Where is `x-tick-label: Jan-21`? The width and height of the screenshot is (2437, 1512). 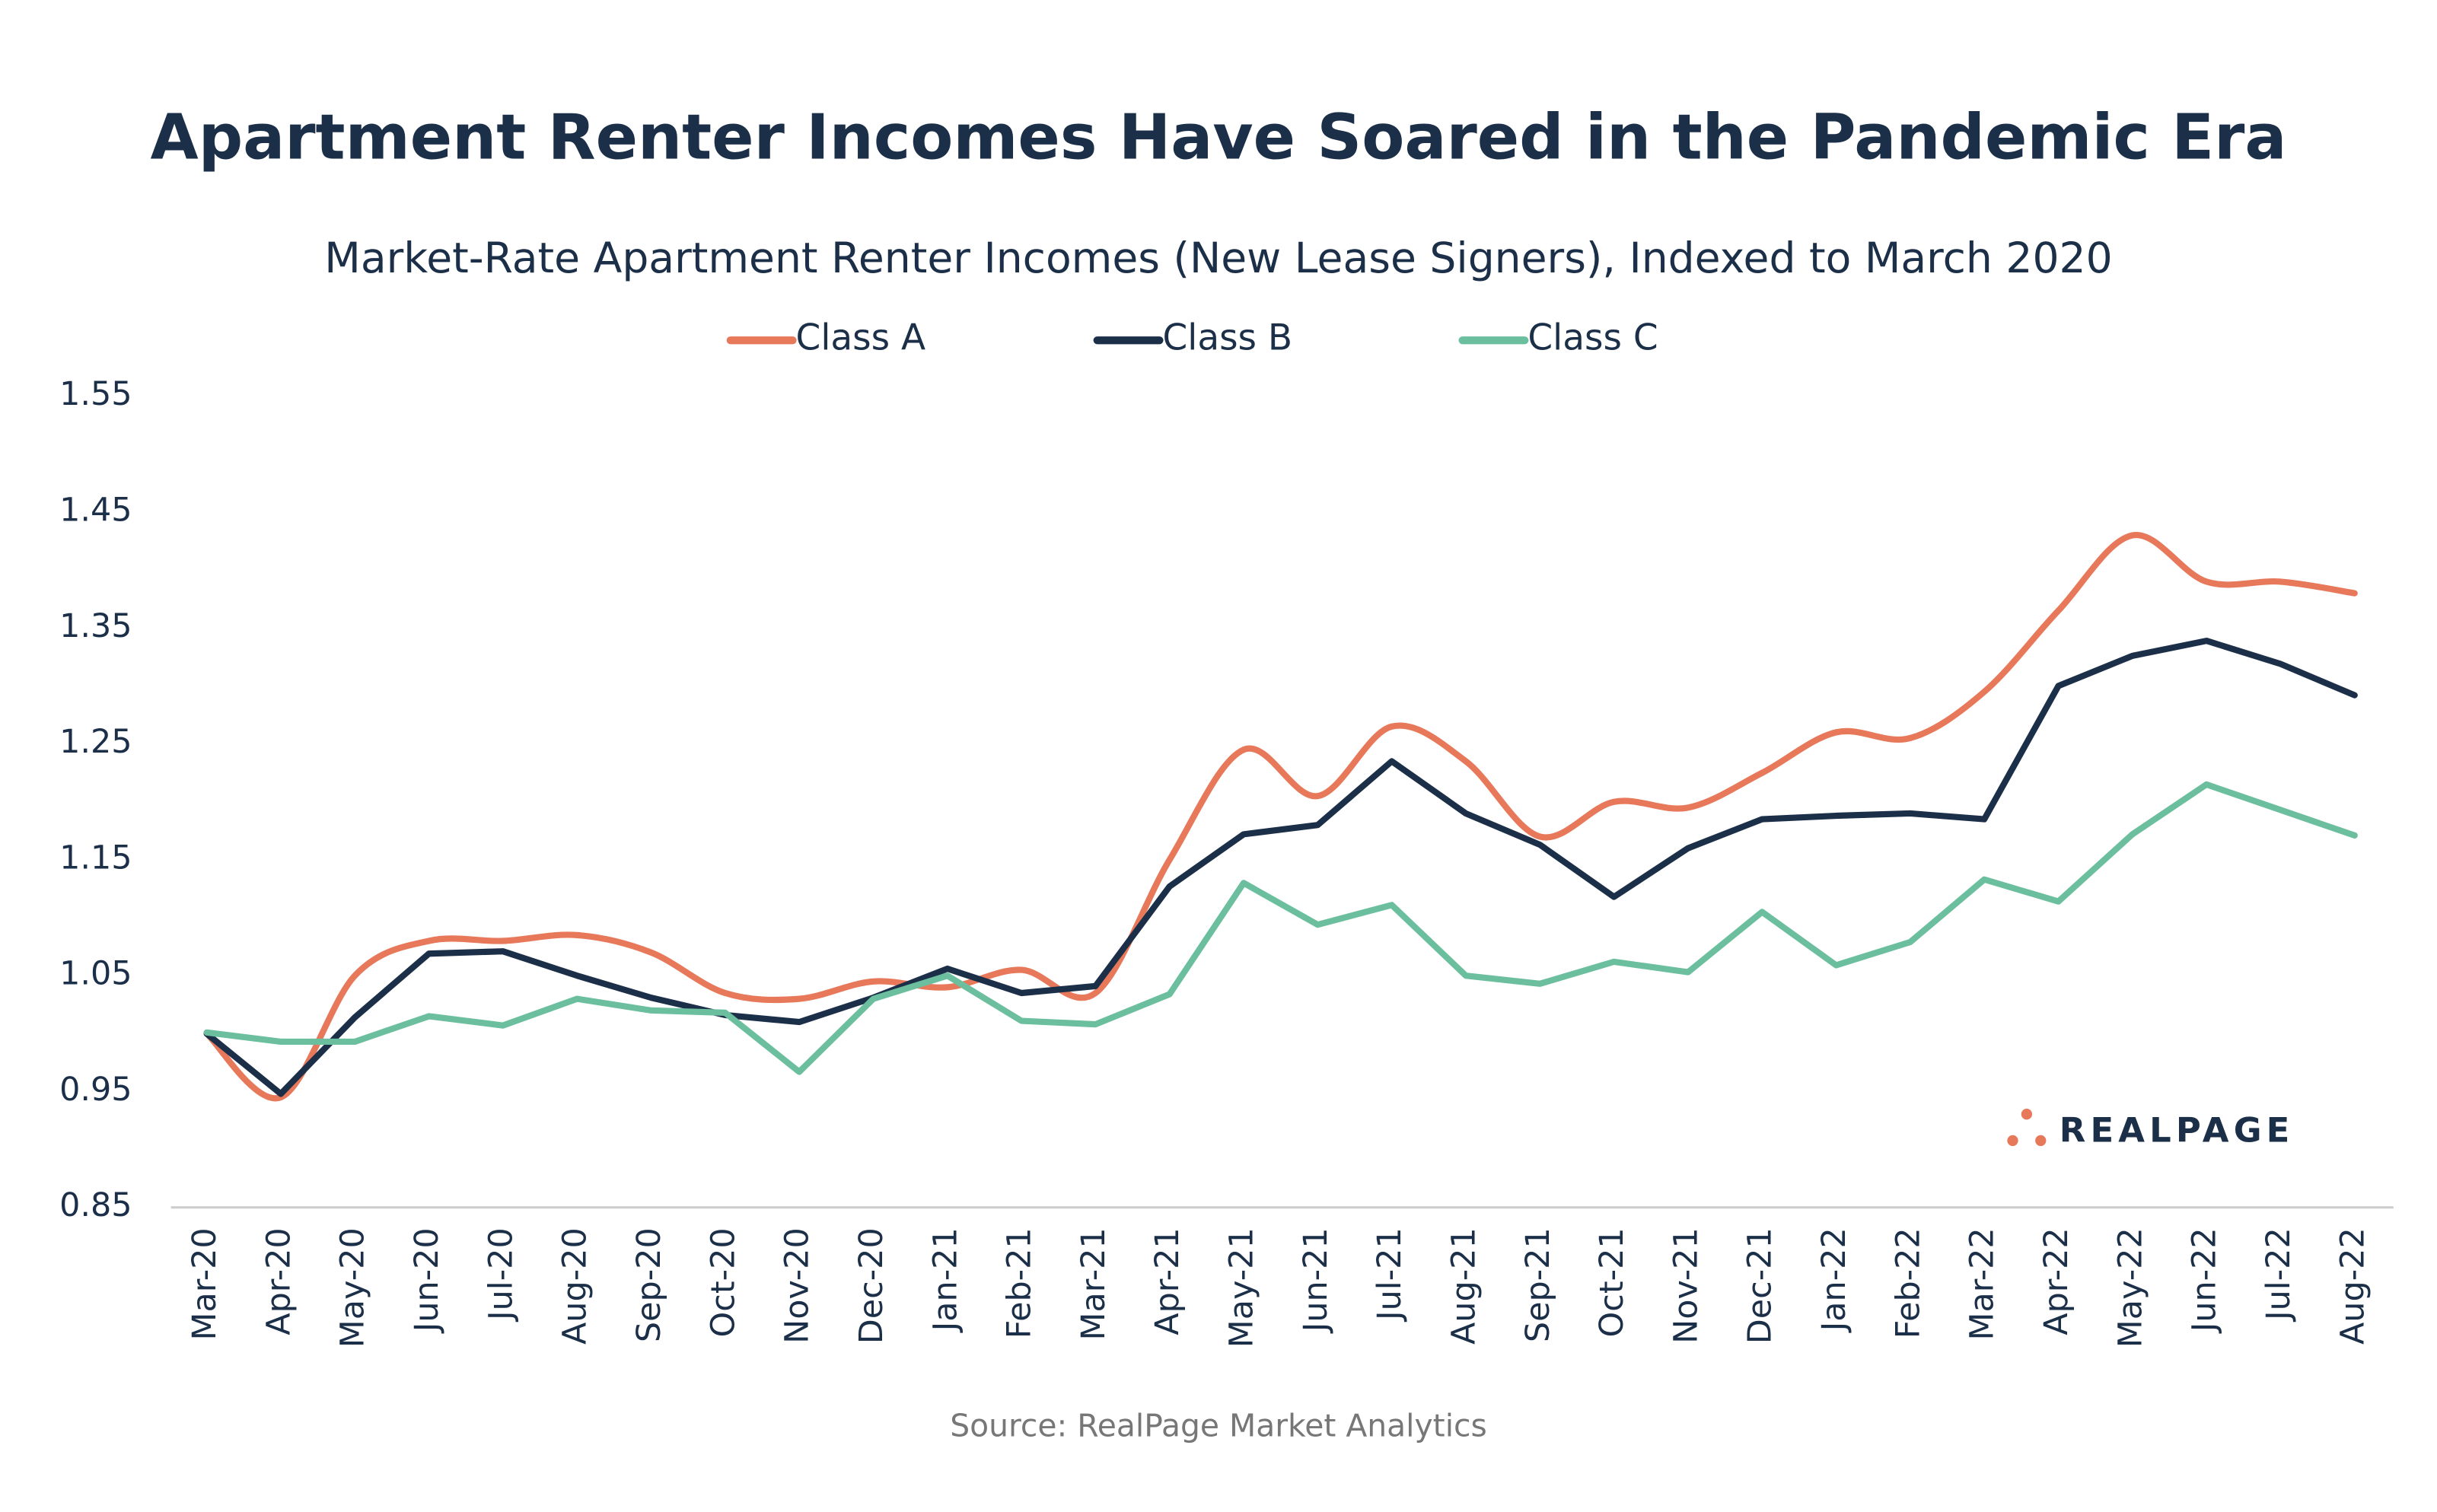 x-tick-label: Jan-21 is located at coordinates (945, 1280).